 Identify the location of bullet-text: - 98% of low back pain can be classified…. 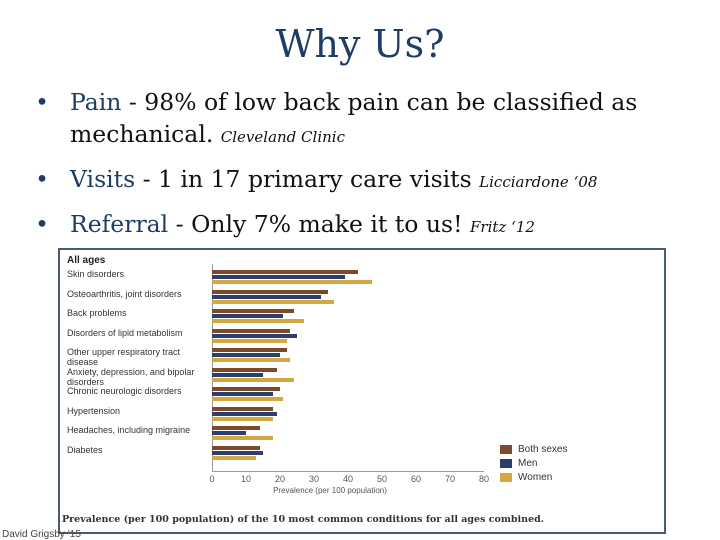
(354, 118).